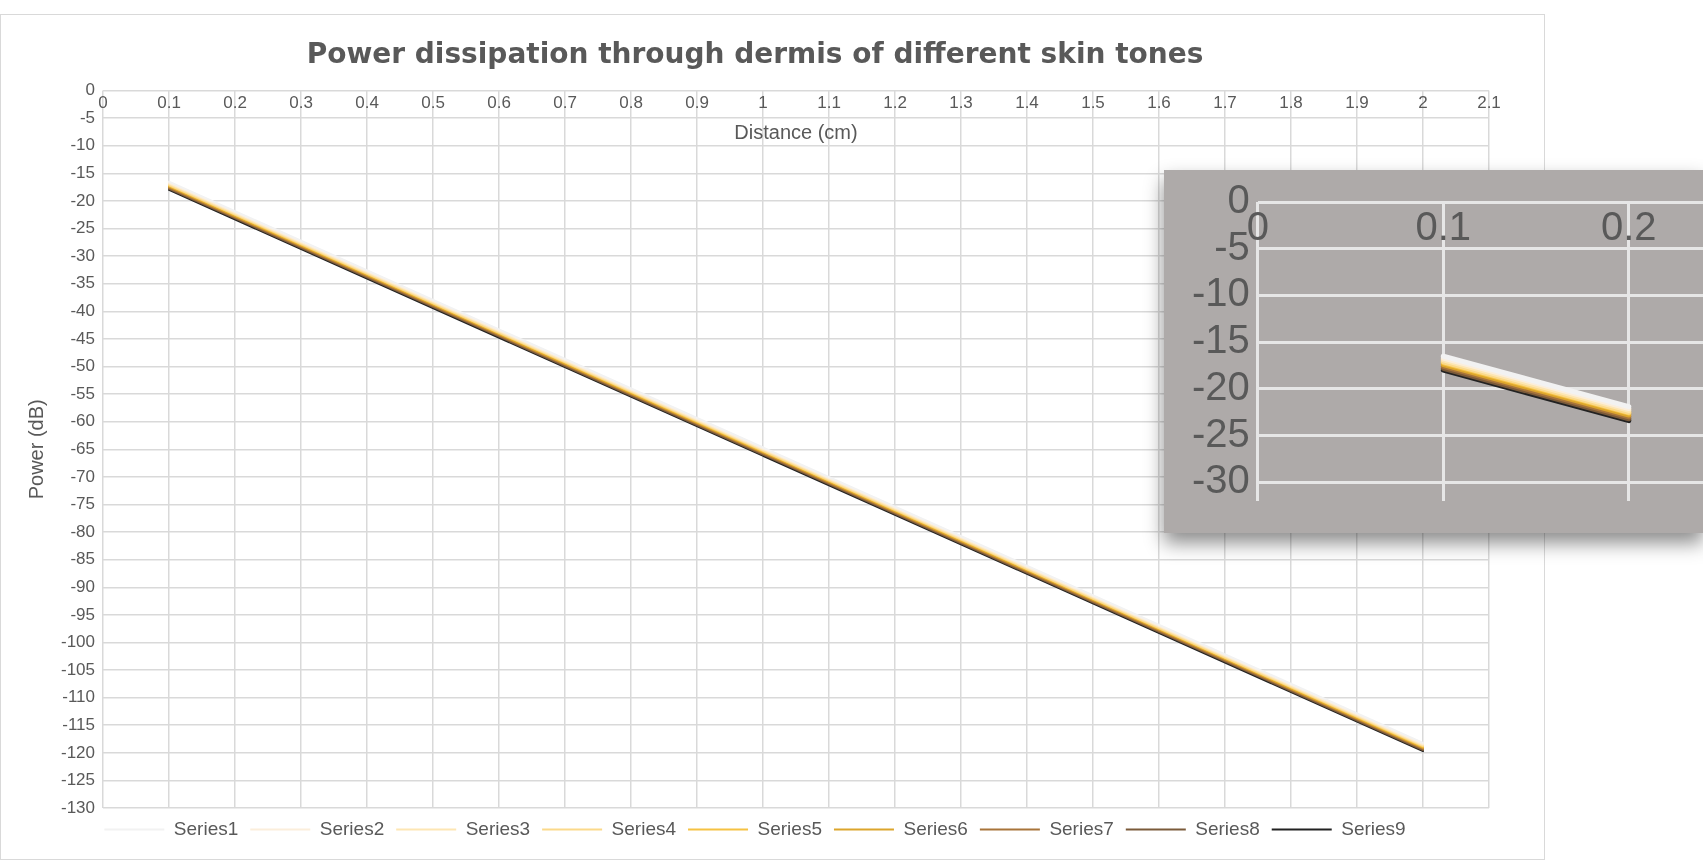  What do you see at coordinates (565, 103) in the screenshot?
I see `x-tick-label: 0.7` at bounding box center [565, 103].